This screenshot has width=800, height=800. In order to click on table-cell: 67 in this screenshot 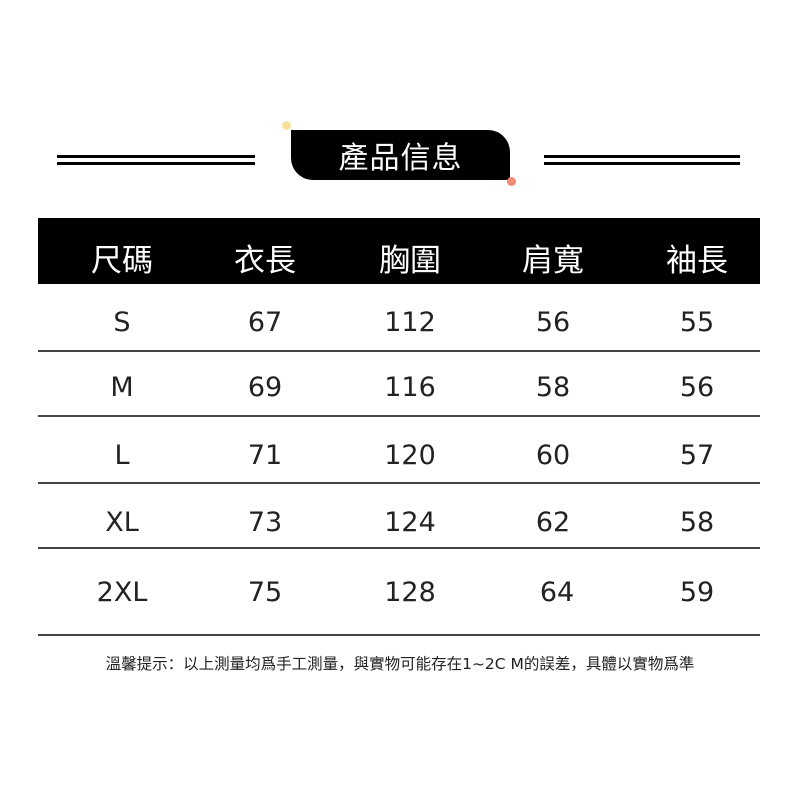, I will do `click(265, 322)`.